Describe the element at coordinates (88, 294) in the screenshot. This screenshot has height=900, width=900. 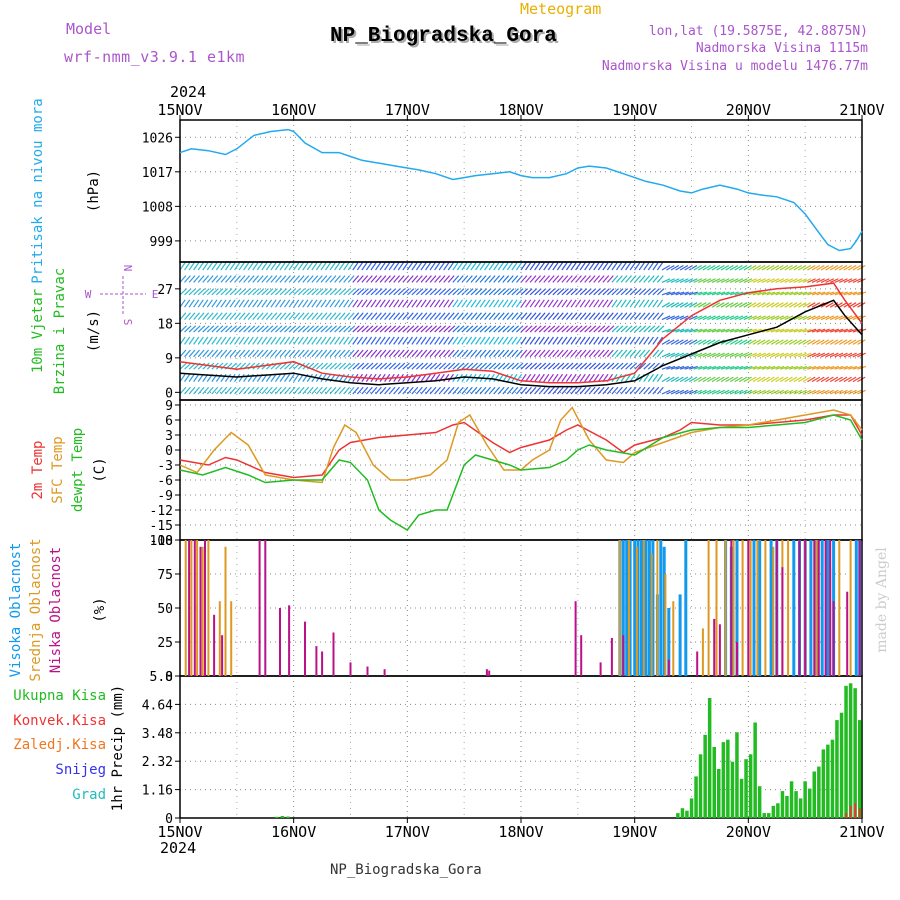
I see `compass-w-label: W` at that location.